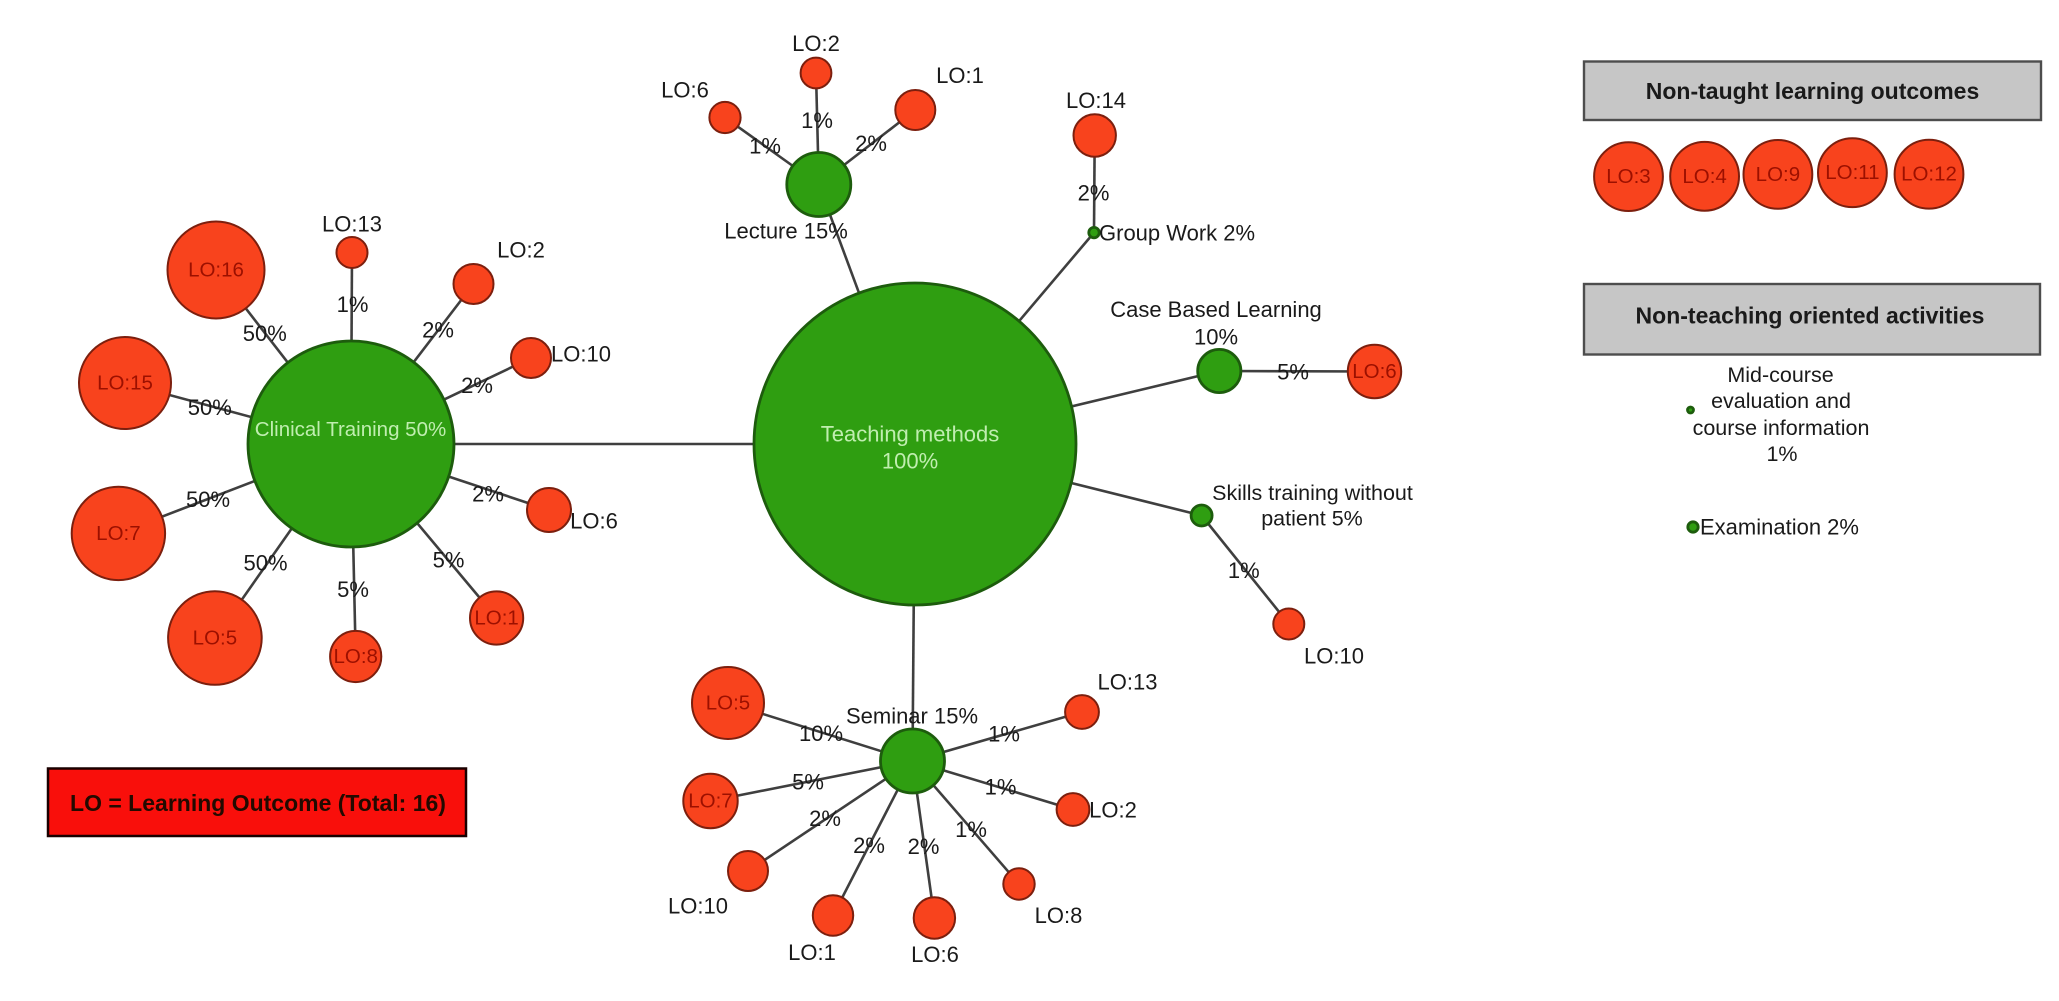 The height and width of the screenshot is (1001, 2059). Describe the element at coordinates (1312, 519) in the screenshot. I see `svg-text: patient 5%` at that location.